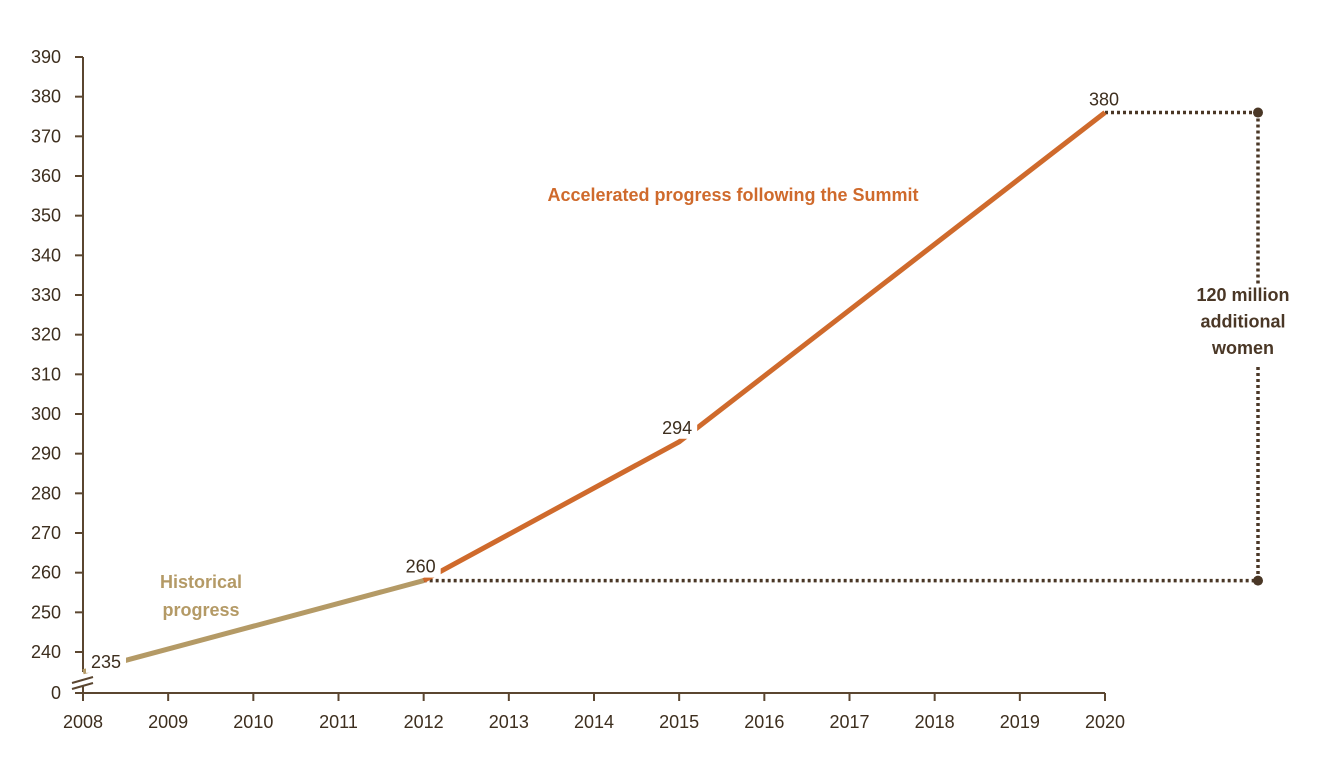 This screenshot has height=777, width=1329. Describe the element at coordinates (46, 216) in the screenshot. I see `y-tick-label: 350` at that location.